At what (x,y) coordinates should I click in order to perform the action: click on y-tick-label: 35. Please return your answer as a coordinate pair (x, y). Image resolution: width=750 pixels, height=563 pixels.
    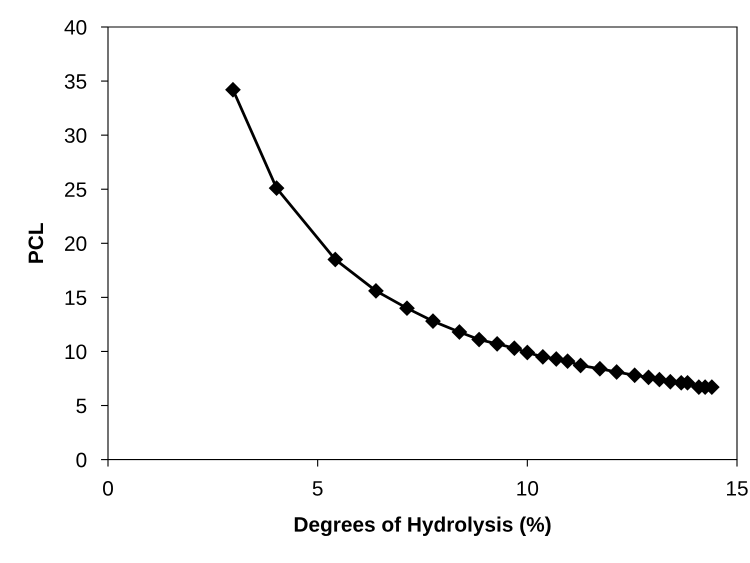
    Looking at the image, I should click on (75, 81).